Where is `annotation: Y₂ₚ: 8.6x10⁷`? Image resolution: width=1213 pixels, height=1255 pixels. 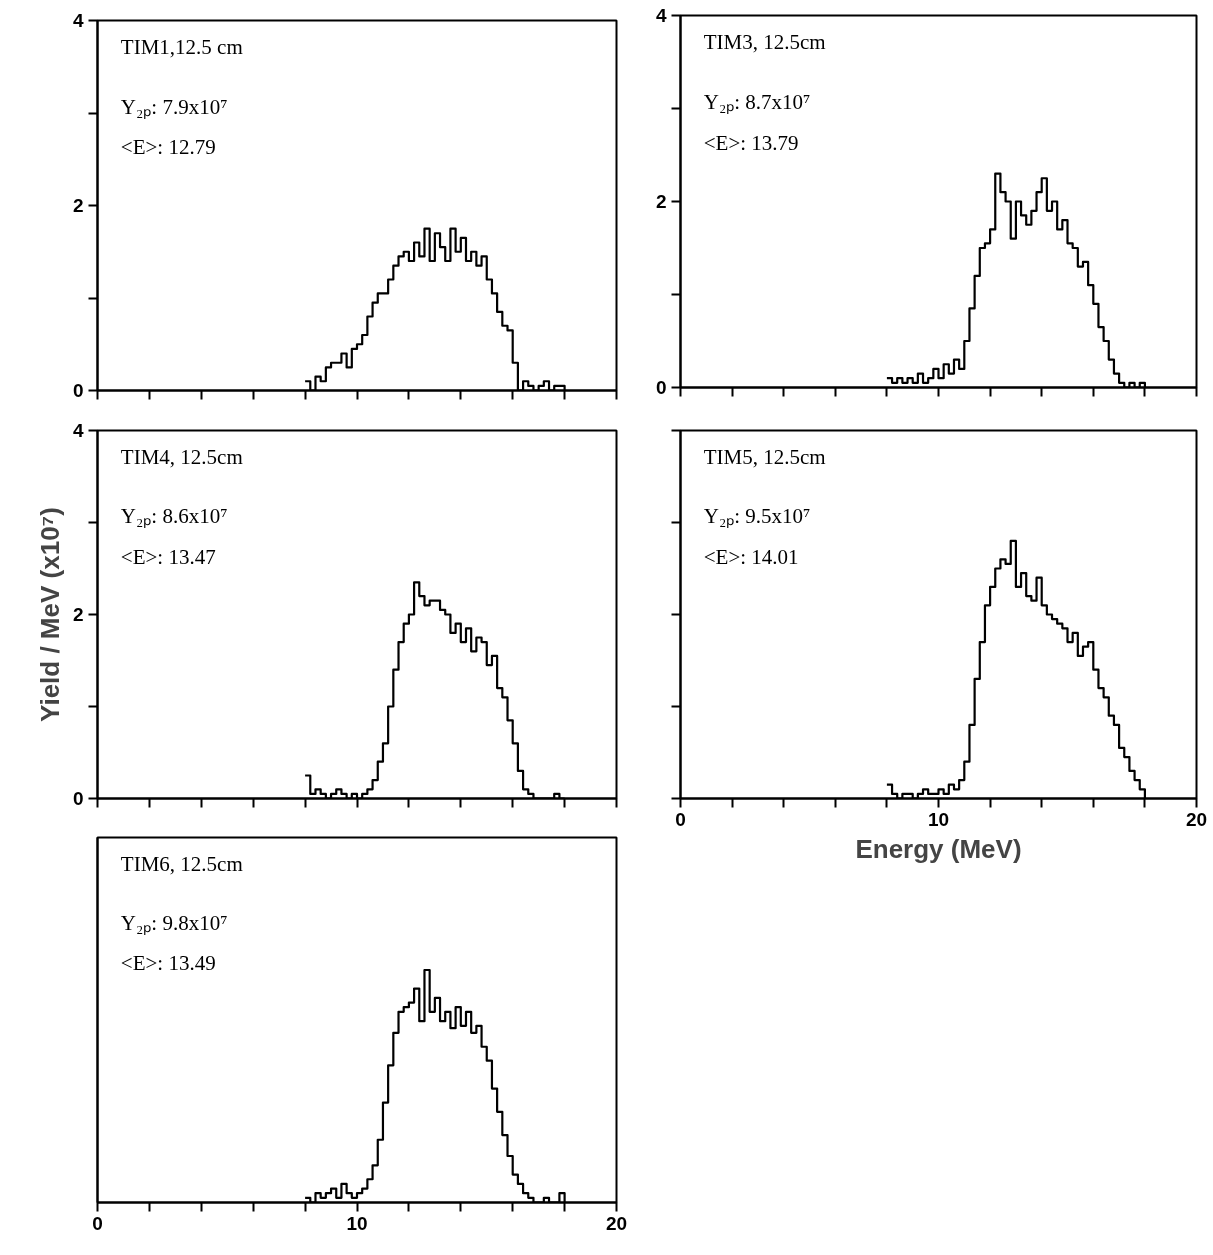
annotation: Y₂ₚ: 8.6x10⁷ is located at coordinates (174, 517).